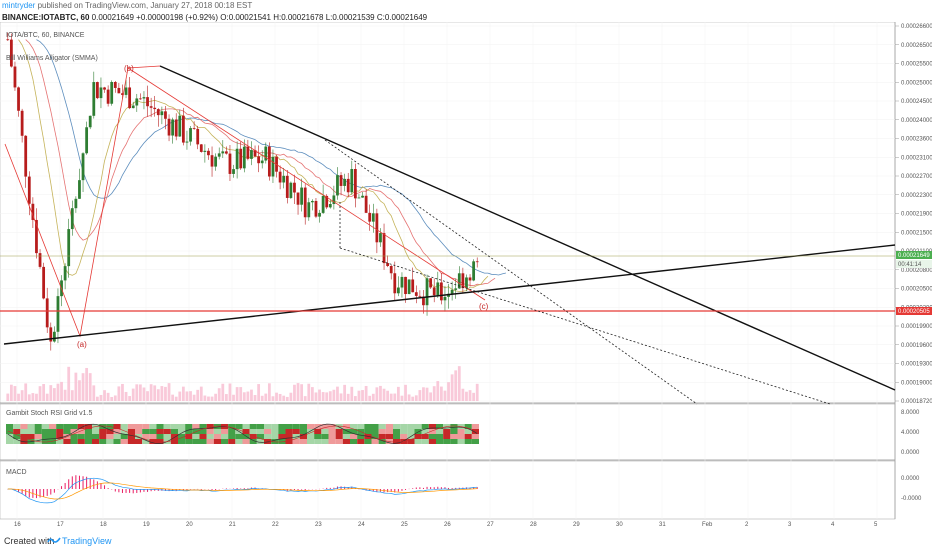  Describe the element at coordinates (914, 256) in the screenshot. I see `last-price-tag-text: 0.00021649` at that location.